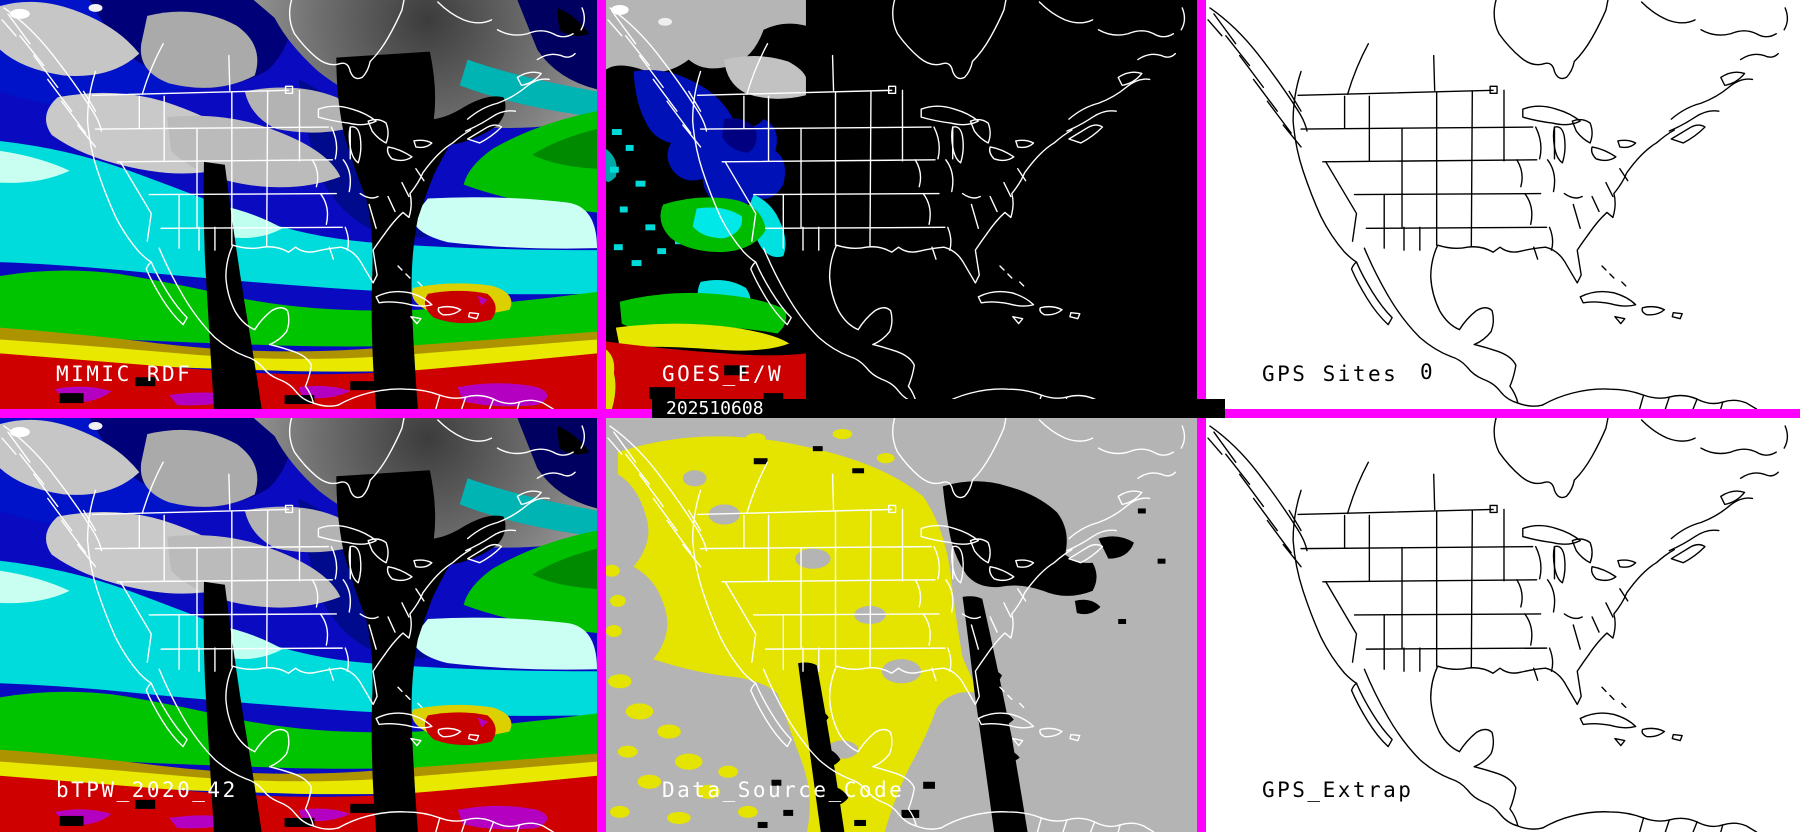 The image size is (1800, 832). Describe the element at coordinates (783, 790) in the screenshot. I see `panel-label-data-source-code: Data_Source_Code` at that location.